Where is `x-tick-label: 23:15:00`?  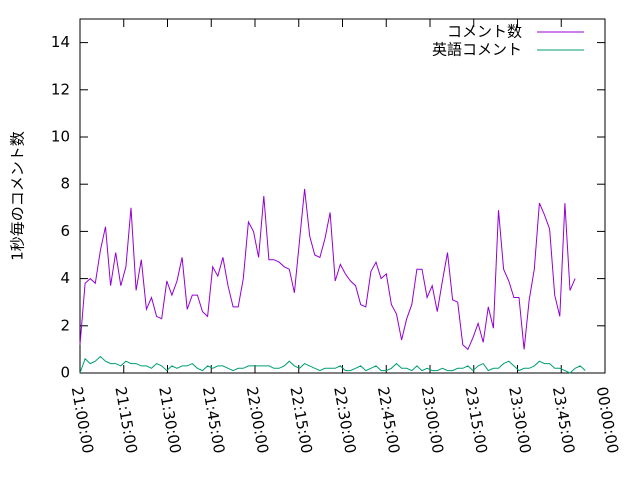
x-tick-label: 23:15:00 is located at coordinates (475, 419).